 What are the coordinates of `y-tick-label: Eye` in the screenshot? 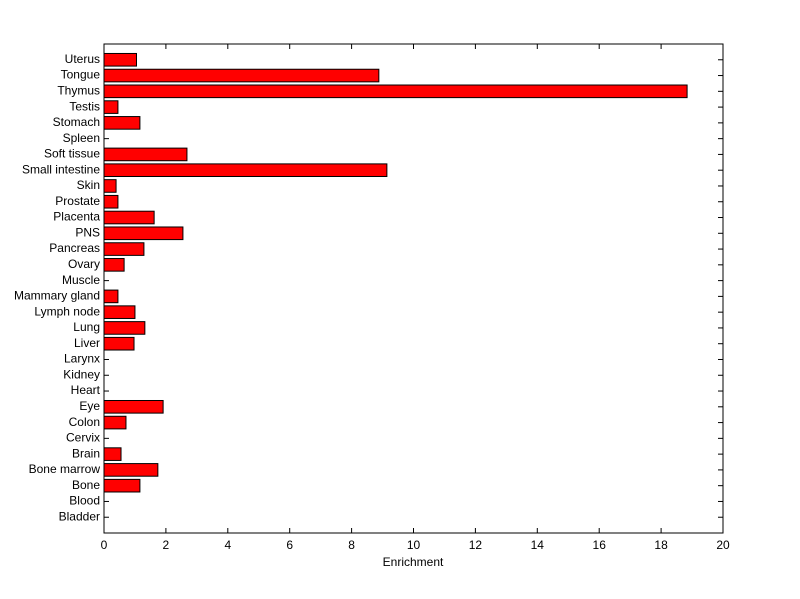 It's located at (89, 406).